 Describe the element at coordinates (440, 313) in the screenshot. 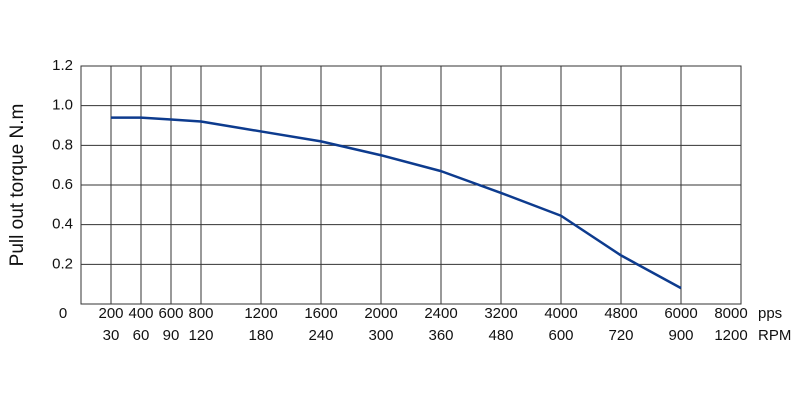

I see `x-tick-label: 2400` at that location.